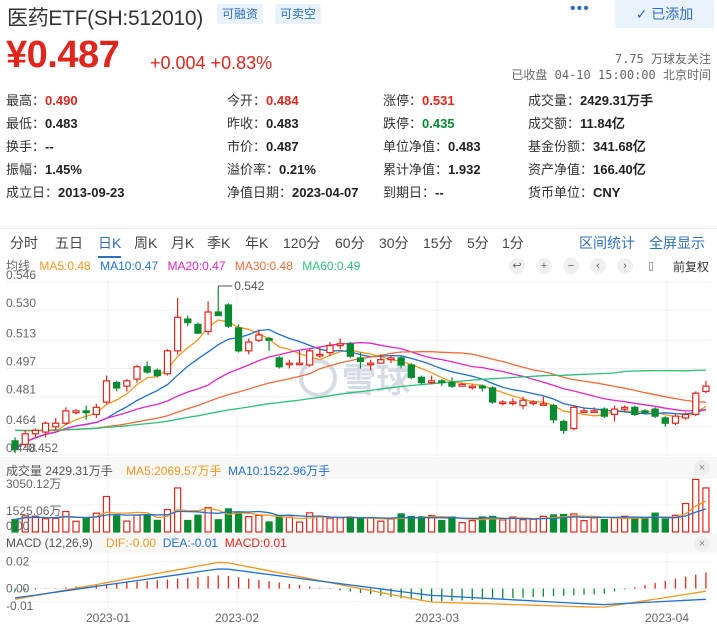 The height and width of the screenshot is (629, 717). I want to click on svg-text: 0.452, so click(43, 448).